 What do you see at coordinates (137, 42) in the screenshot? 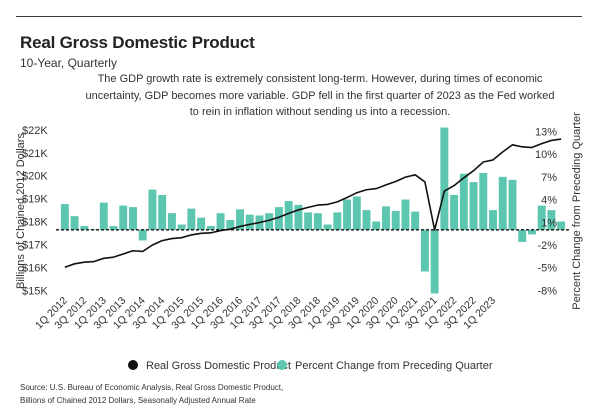
I see `chart-title: Real Gross Domestic Product` at bounding box center [137, 42].